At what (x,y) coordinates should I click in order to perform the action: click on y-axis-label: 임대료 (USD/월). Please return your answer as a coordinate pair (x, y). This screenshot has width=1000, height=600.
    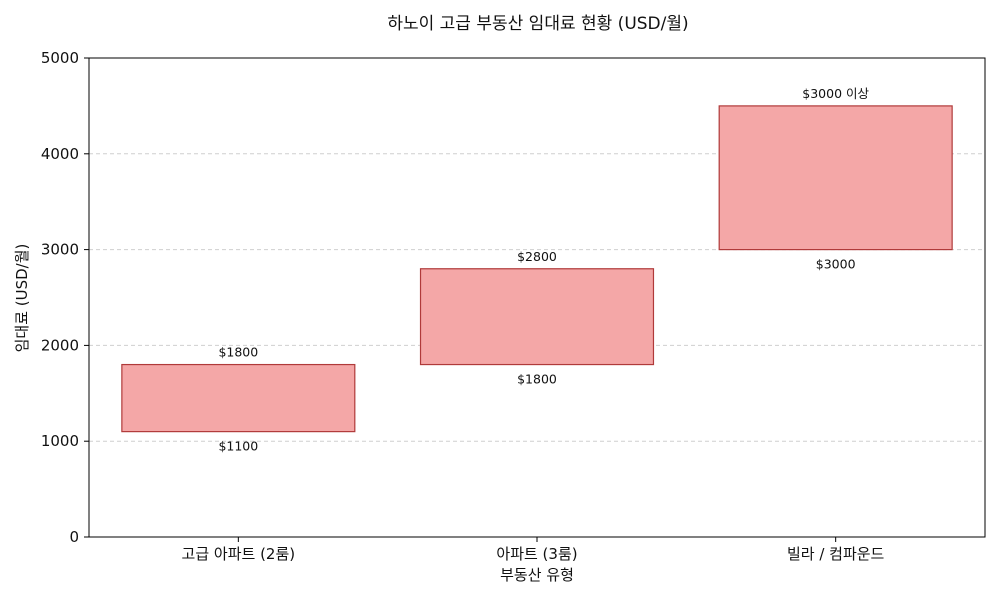
    Looking at the image, I should click on (22, 298).